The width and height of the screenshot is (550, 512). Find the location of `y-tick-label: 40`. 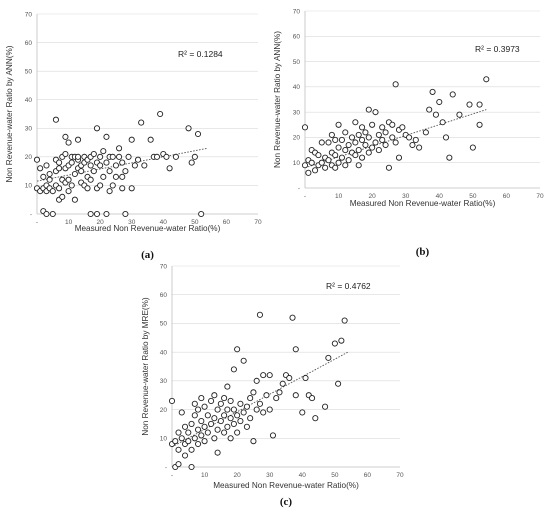

y-tick-label: 40 is located at coordinates (29, 100).